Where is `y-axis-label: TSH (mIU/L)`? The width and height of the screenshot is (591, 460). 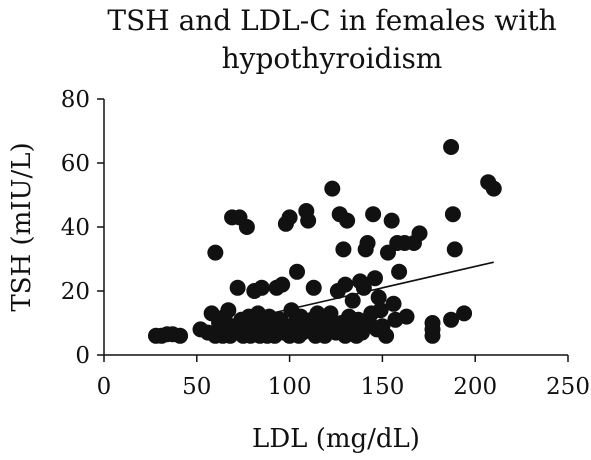
y-axis-label: TSH (mIU/L) is located at coordinates (22, 226).